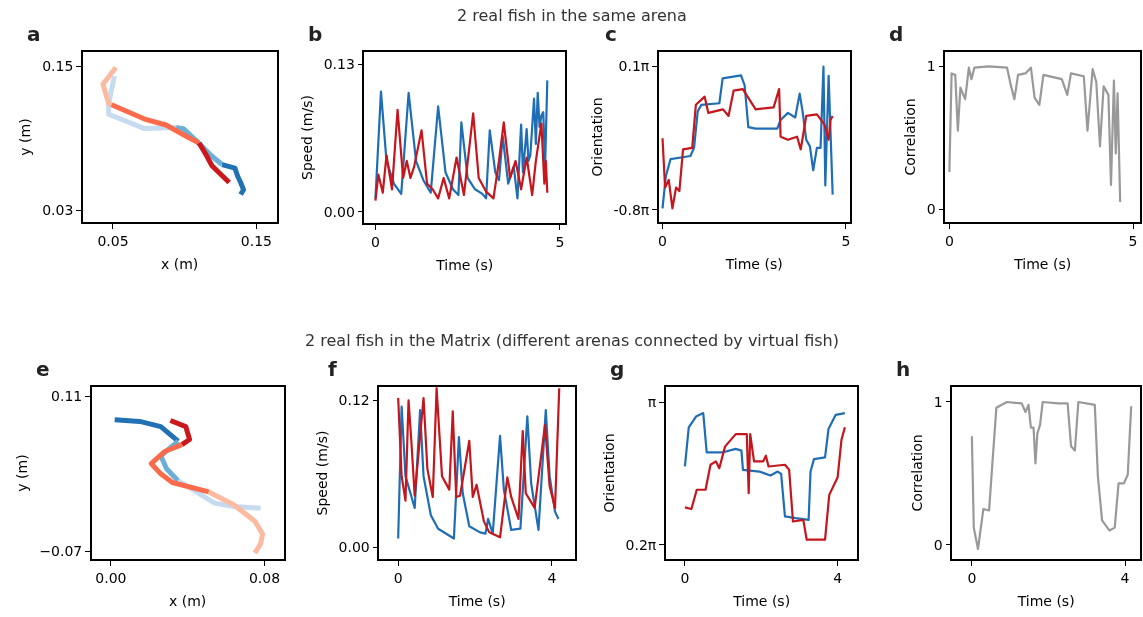 This screenshot has height=617, width=1143. Describe the element at coordinates (572, 15) in the screenshot. I see `text: 2 real fish in the same arena` at that location.